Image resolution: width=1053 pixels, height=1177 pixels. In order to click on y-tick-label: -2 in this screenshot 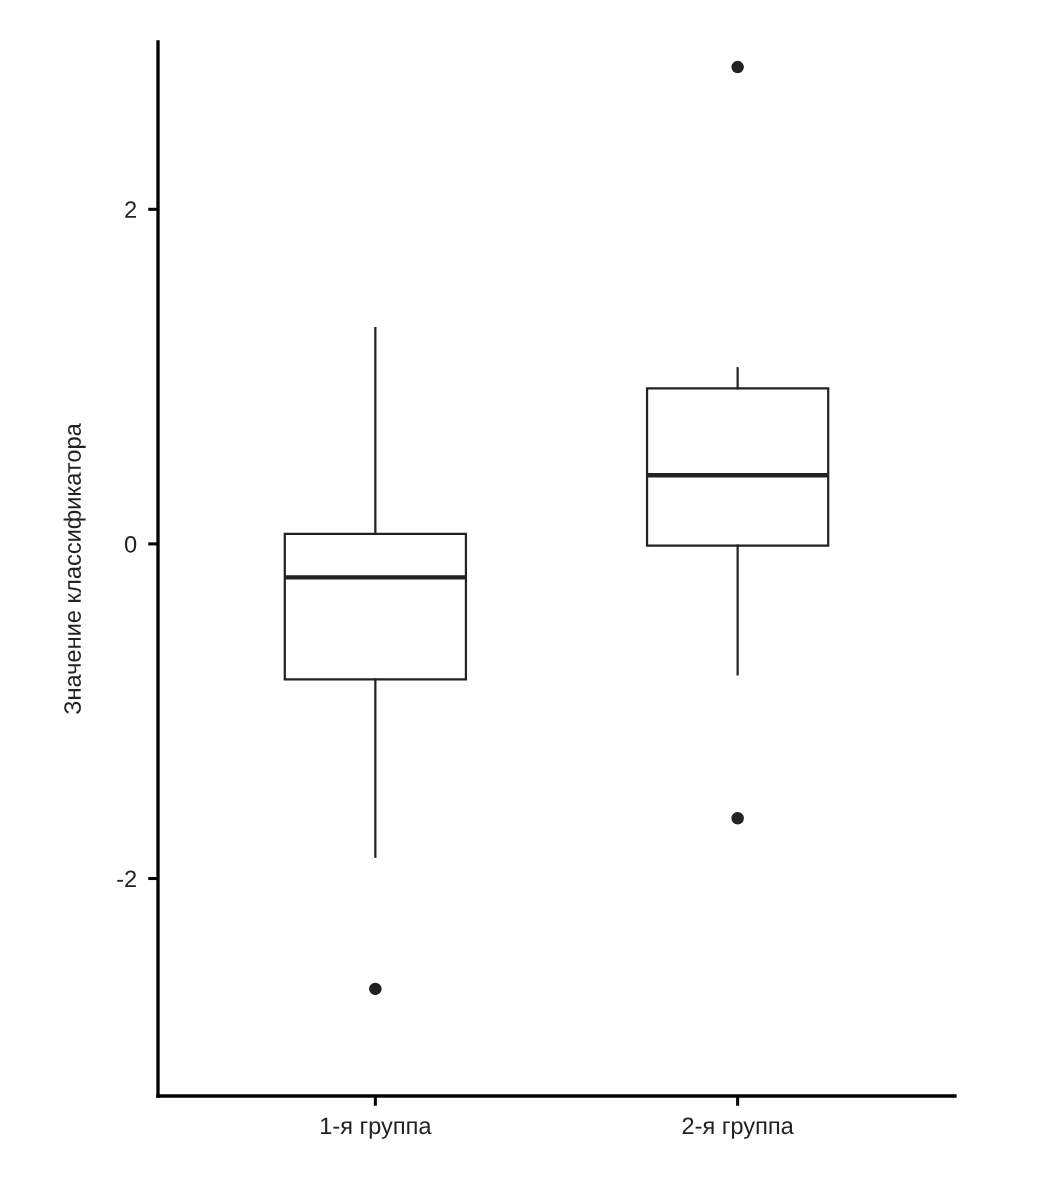, I will do `click(126, 879)`.